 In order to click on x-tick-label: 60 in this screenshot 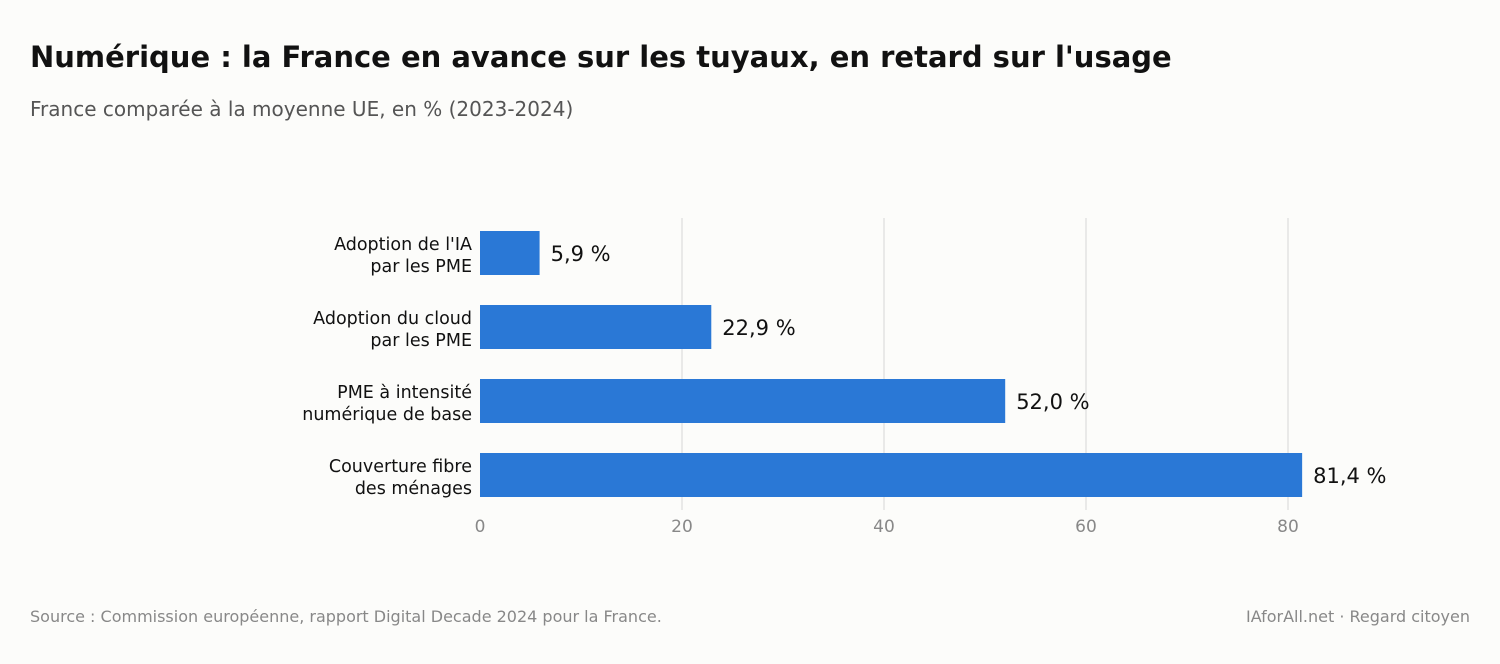, I will do `click(1086, 527)`.